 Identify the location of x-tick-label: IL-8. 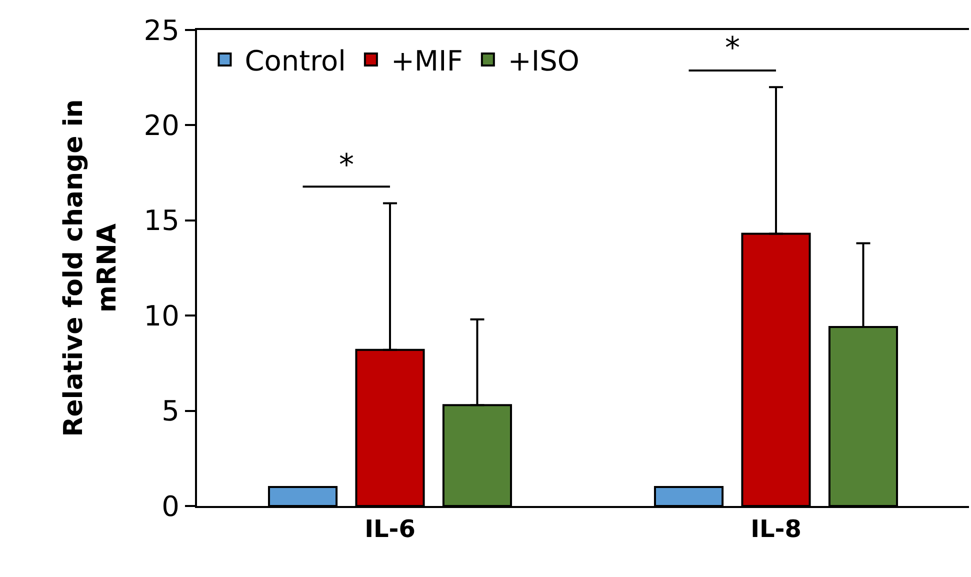
(776, 528).